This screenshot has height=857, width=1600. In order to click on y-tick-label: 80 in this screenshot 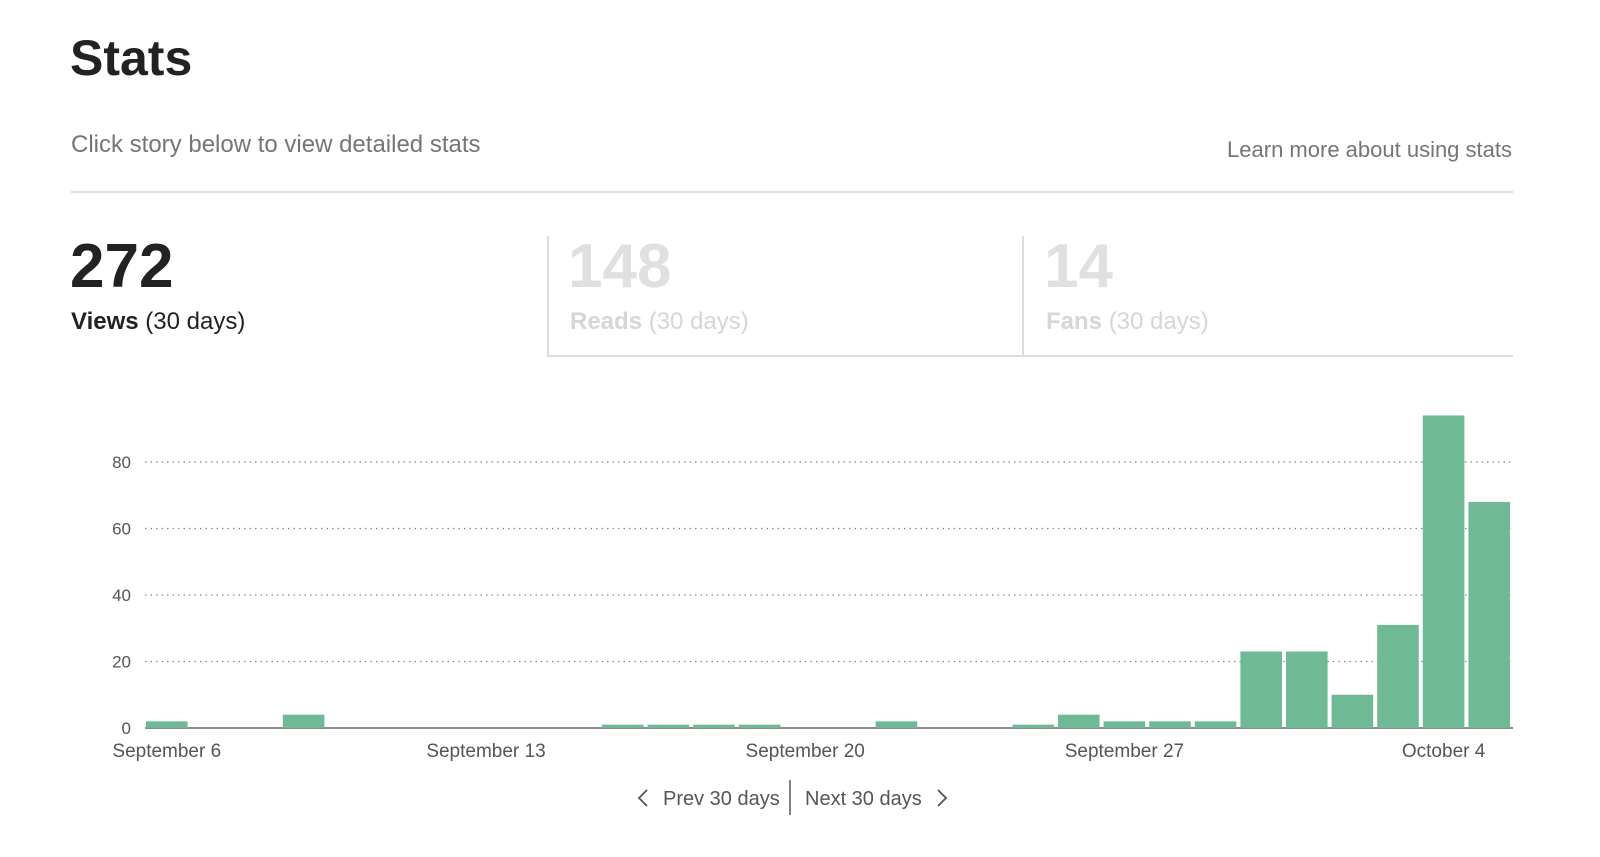, I will do `click(121, 462)`.